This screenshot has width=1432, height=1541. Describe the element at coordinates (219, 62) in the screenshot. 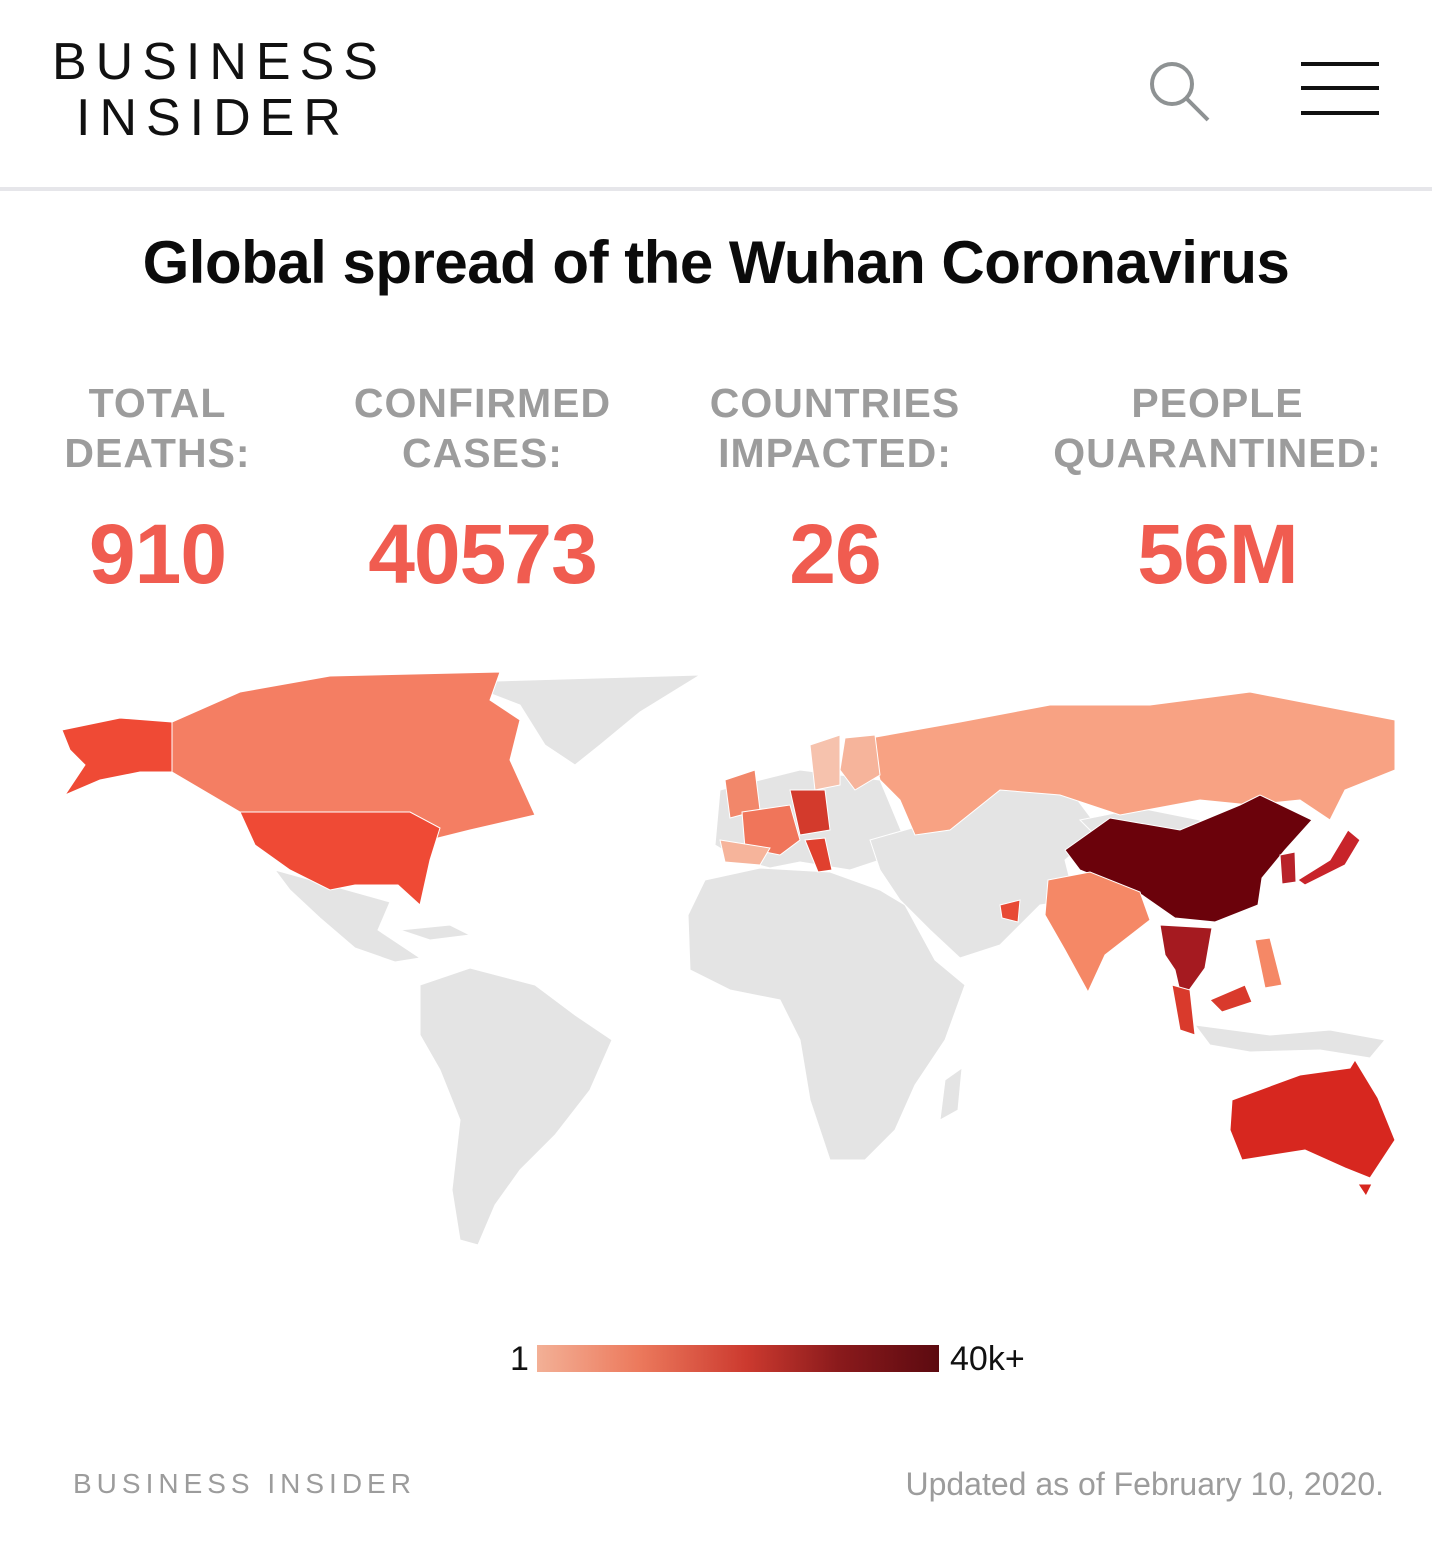

I see `logo-line-1: BUSINESS` at that location.